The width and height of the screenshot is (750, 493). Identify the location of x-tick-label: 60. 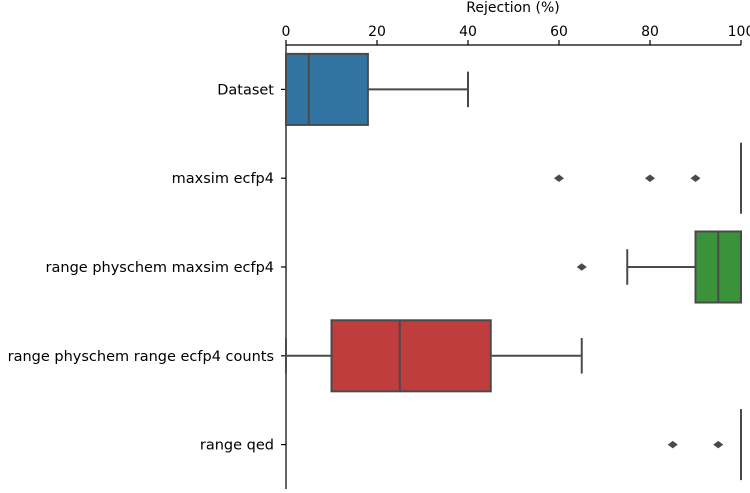
(559, 32).